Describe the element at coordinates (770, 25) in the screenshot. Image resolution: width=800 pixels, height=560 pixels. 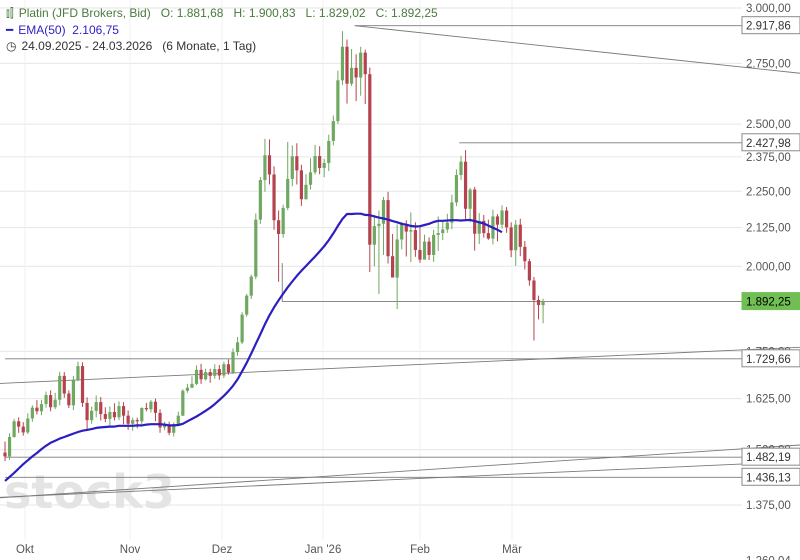
I see `level-price-label: 2.917,86` at that location.